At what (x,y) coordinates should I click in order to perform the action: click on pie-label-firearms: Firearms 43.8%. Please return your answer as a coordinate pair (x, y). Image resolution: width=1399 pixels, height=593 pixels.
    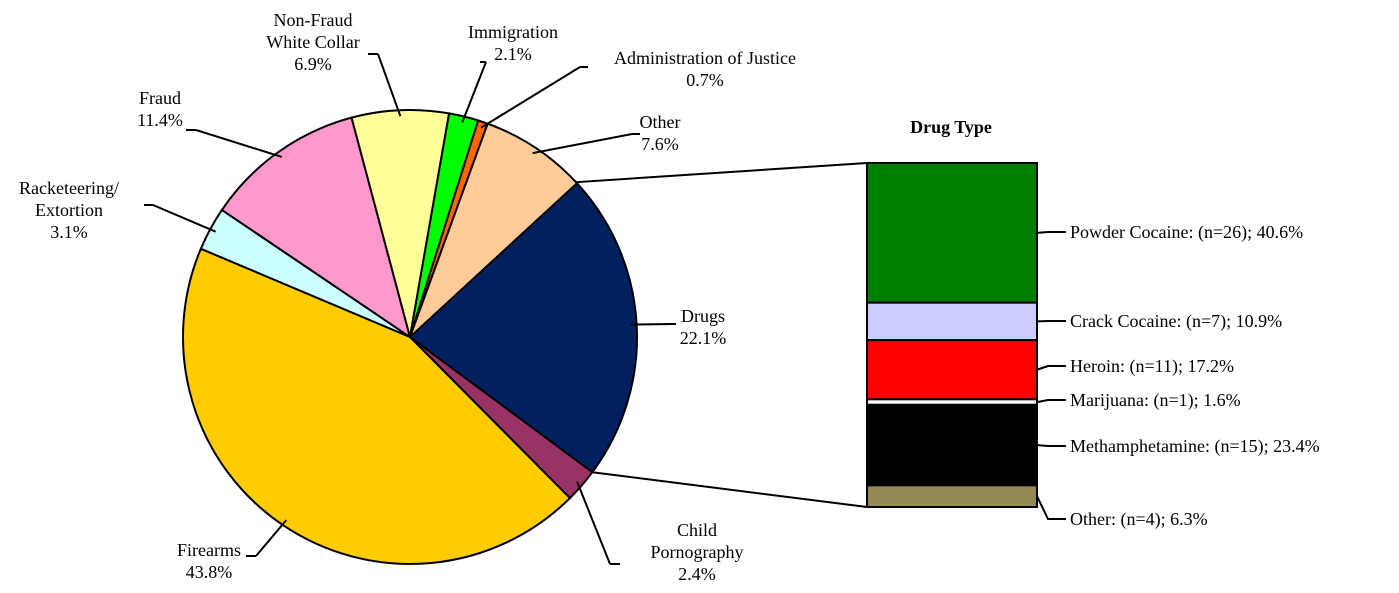
    Looking at the image, I should click on (209, 561).